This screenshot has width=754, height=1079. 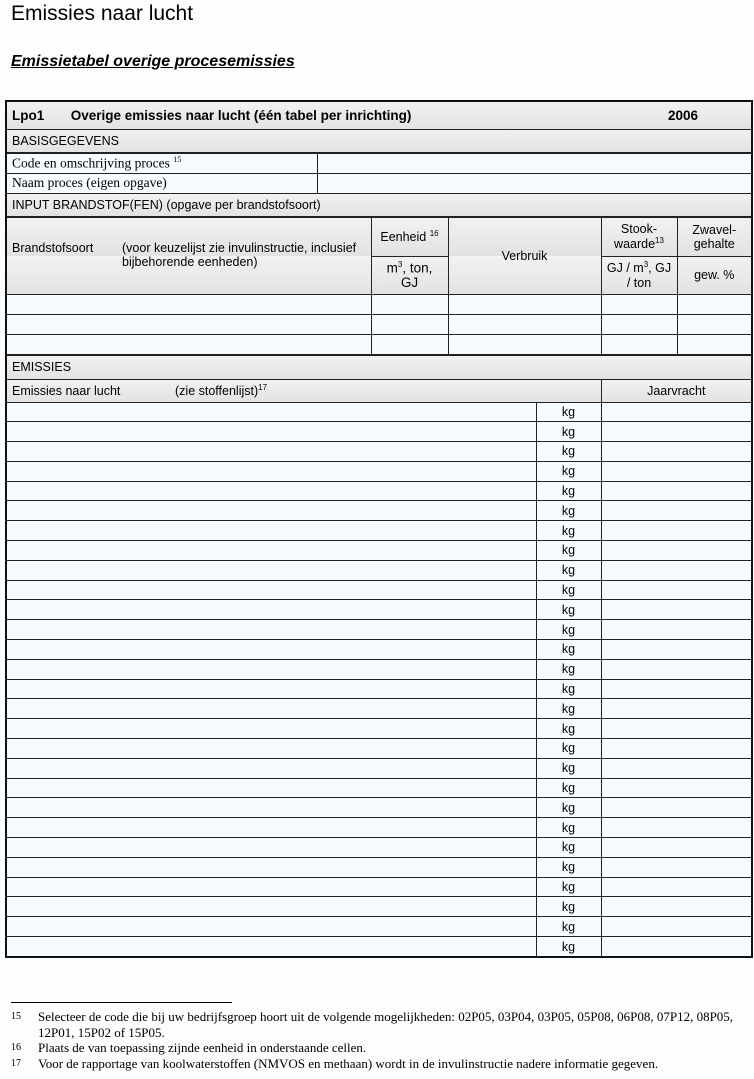 I want to click on form-year: 2006, so click(x=682, y=115).